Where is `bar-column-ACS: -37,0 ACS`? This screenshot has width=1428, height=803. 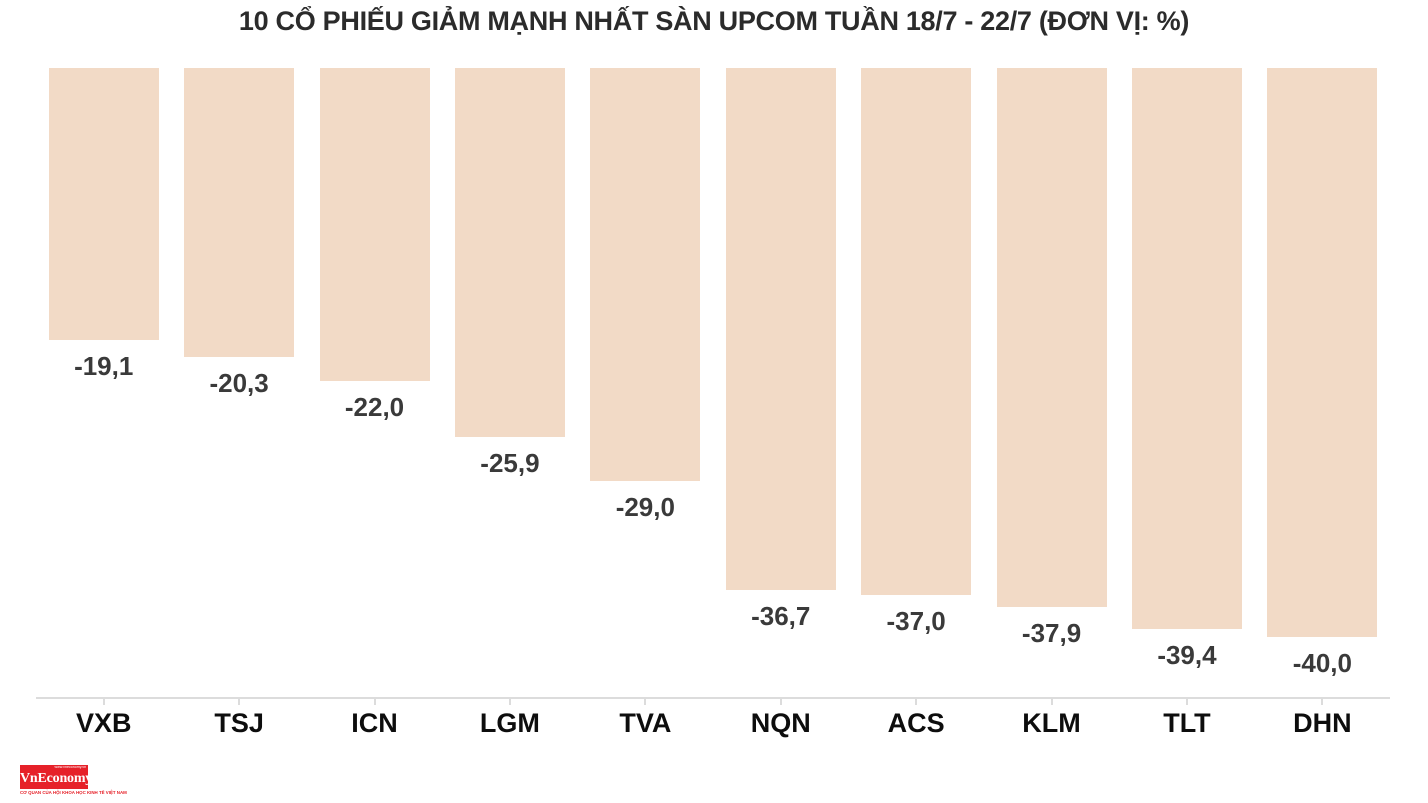
bar-column-ACS: -37,0 ACS is located at coordinates (915, 403).